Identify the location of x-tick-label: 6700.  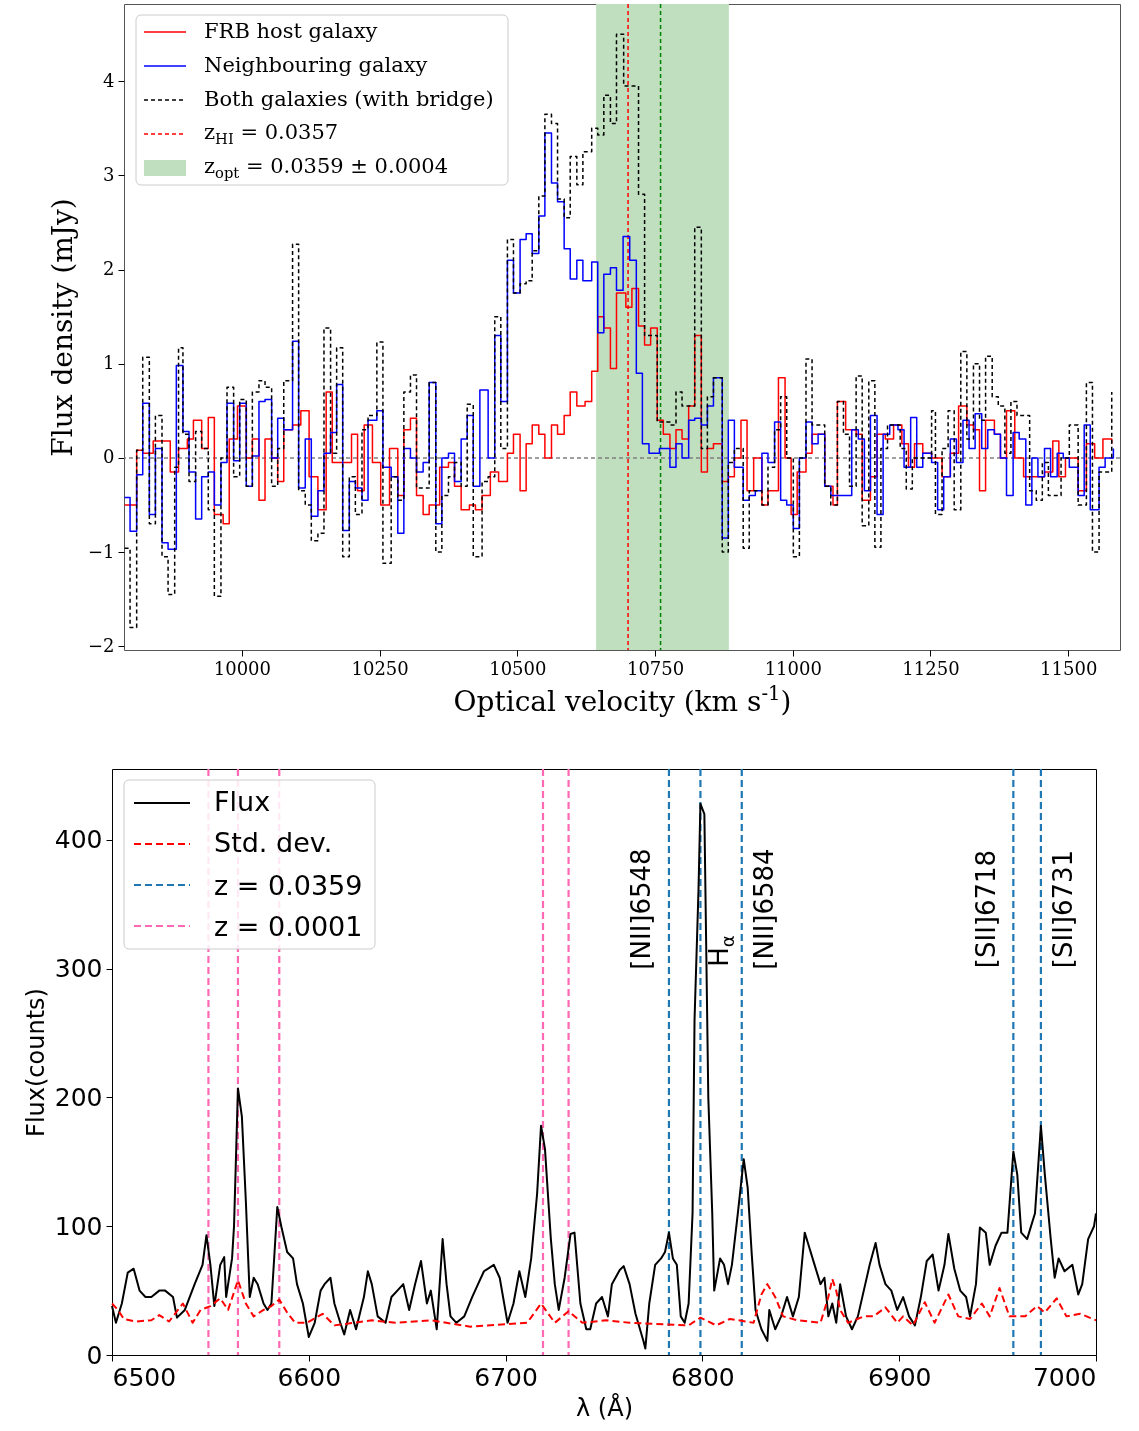
(506, 1377).